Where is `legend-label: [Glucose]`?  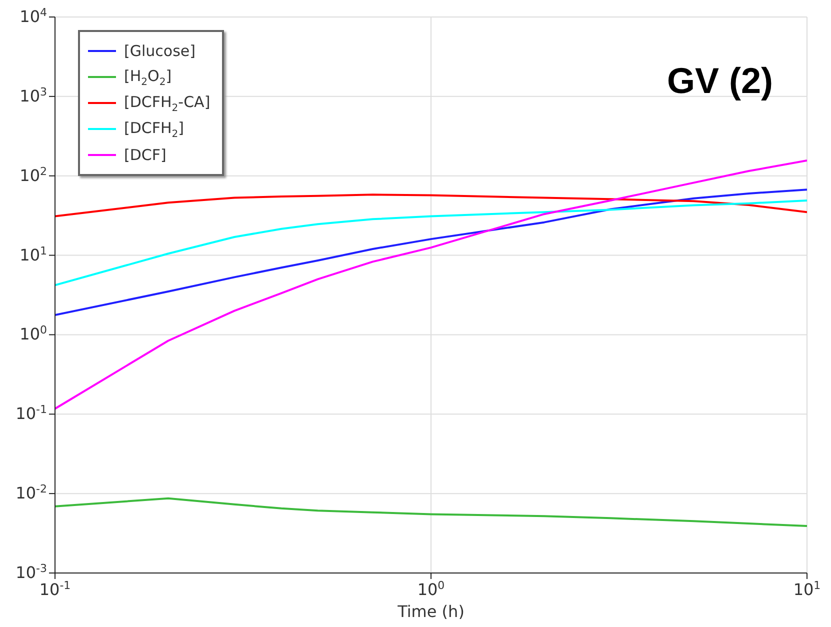
legend-label: [Glucose] is located at coordinates (160, 51).